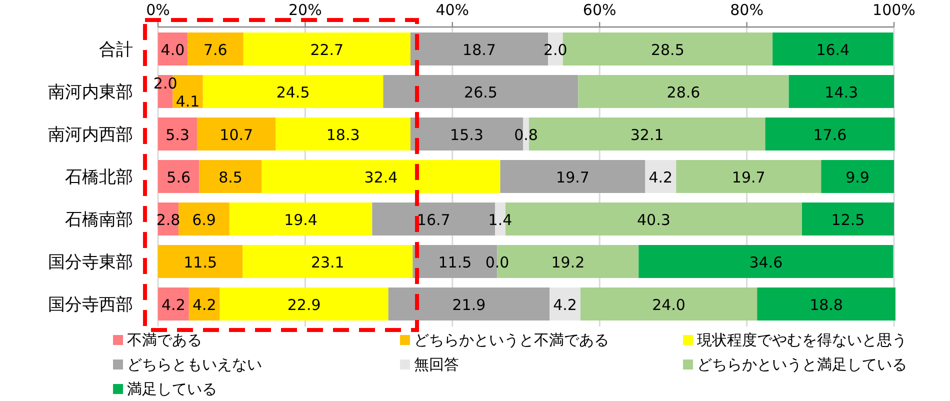 The image size is (950, 401). What do you see at coordinates (747, 10) in the screenshot?
I see `x-tick-label: 80%` at bounding box center [747, 10].